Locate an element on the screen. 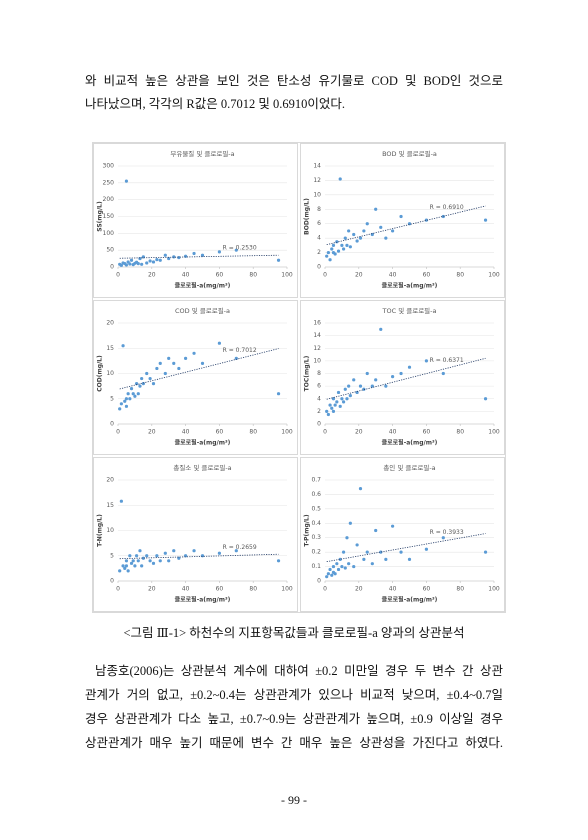  x-tick-label: 20 is located at coordinates (152, 589).